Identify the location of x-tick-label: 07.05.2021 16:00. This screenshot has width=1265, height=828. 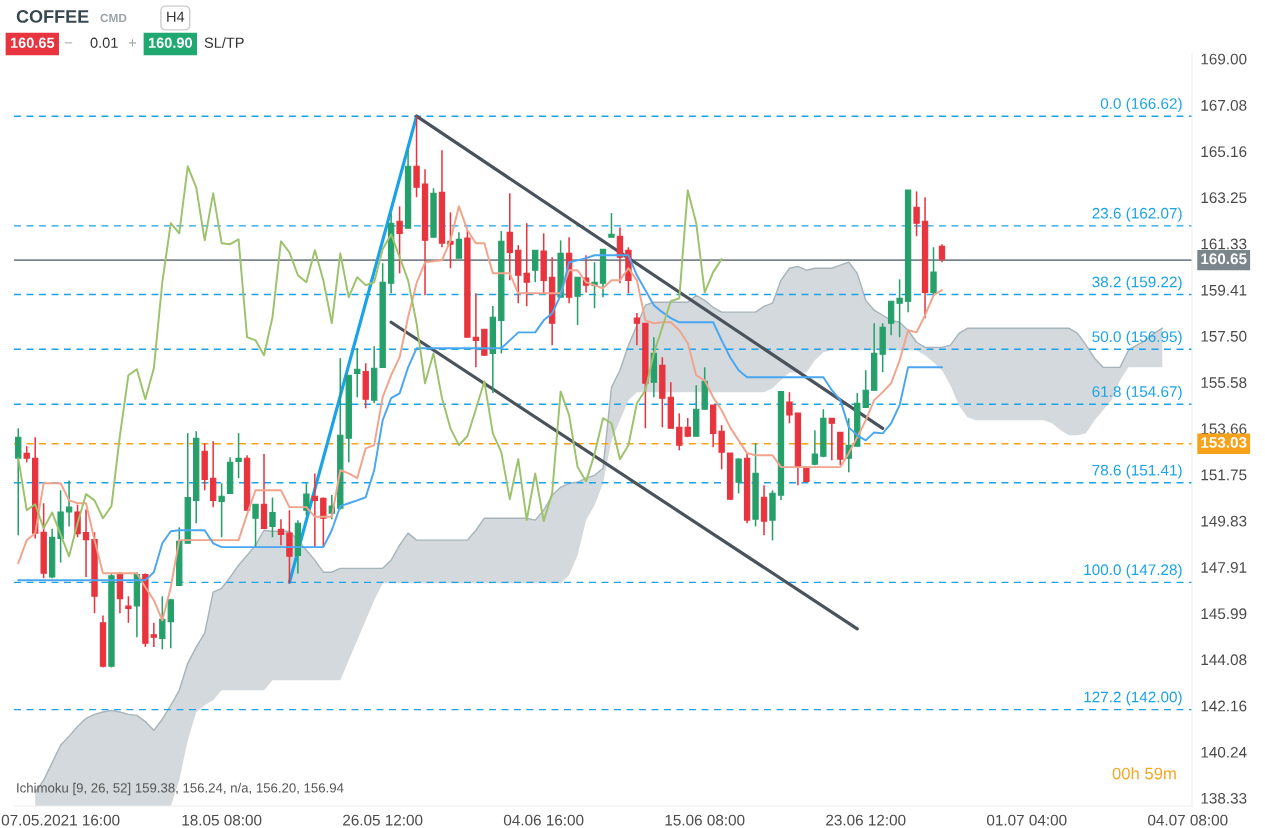
(60, 820).